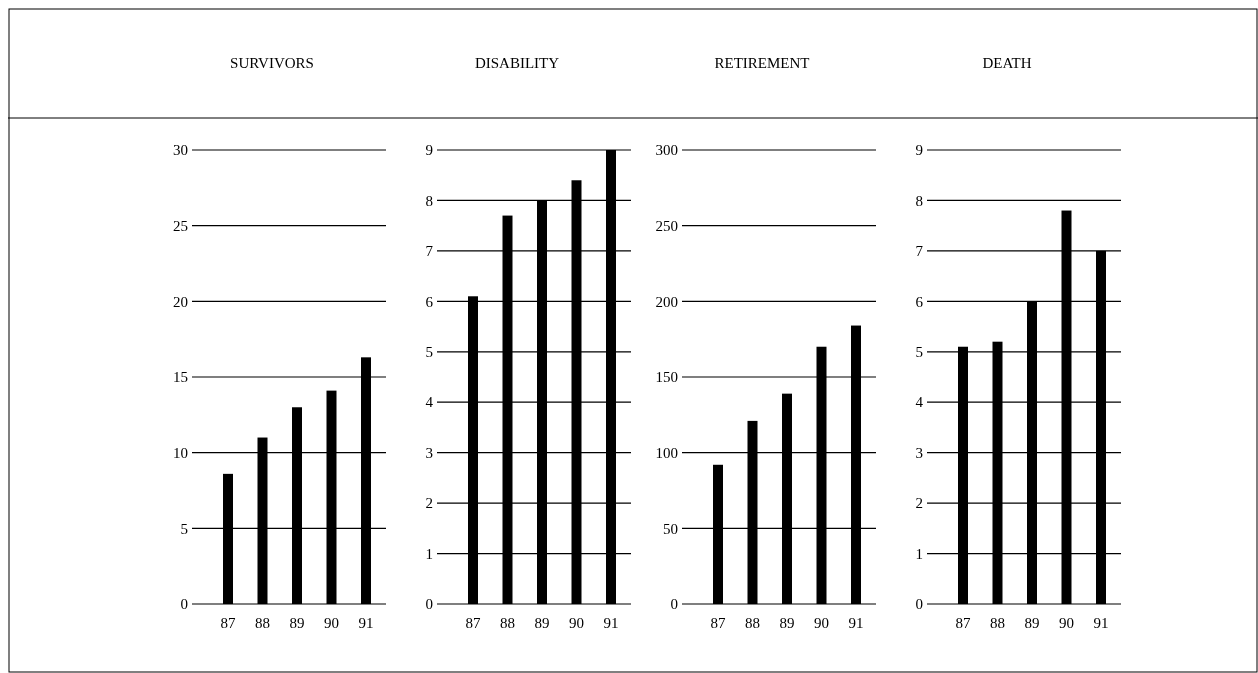 The height and width of the screenshot is (673, 1258). I want to click on chart-title: DEATH, so click(1007, 63).